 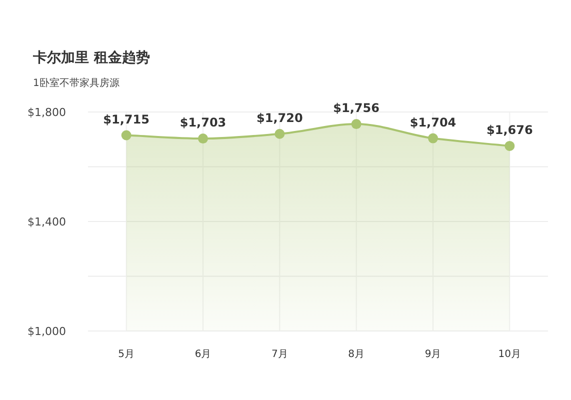 I want to click on text: $1,756, so click(x=356, y=108).